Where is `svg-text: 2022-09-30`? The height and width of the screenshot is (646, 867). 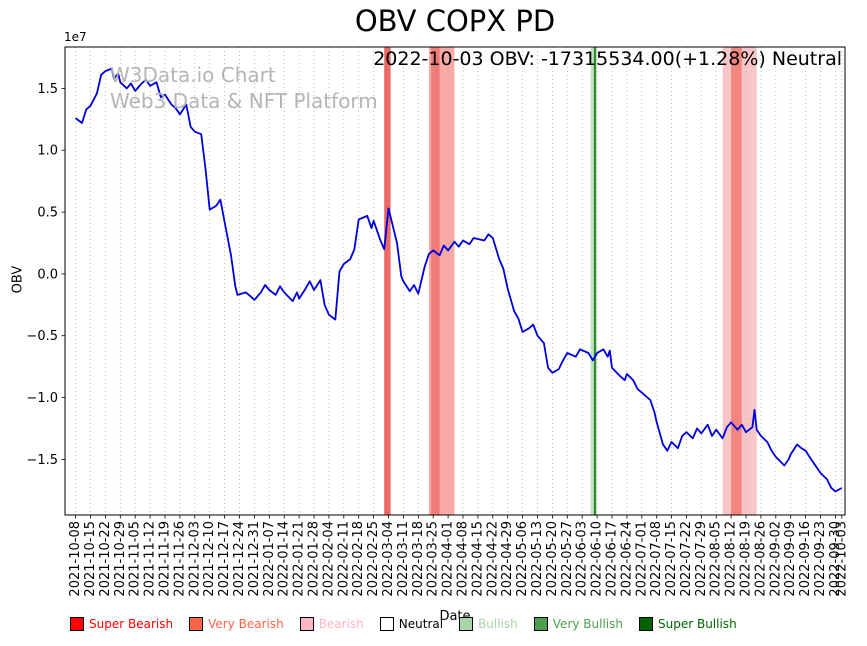
svg-text: 2022-09-30 is located at coordinates (835, 559).